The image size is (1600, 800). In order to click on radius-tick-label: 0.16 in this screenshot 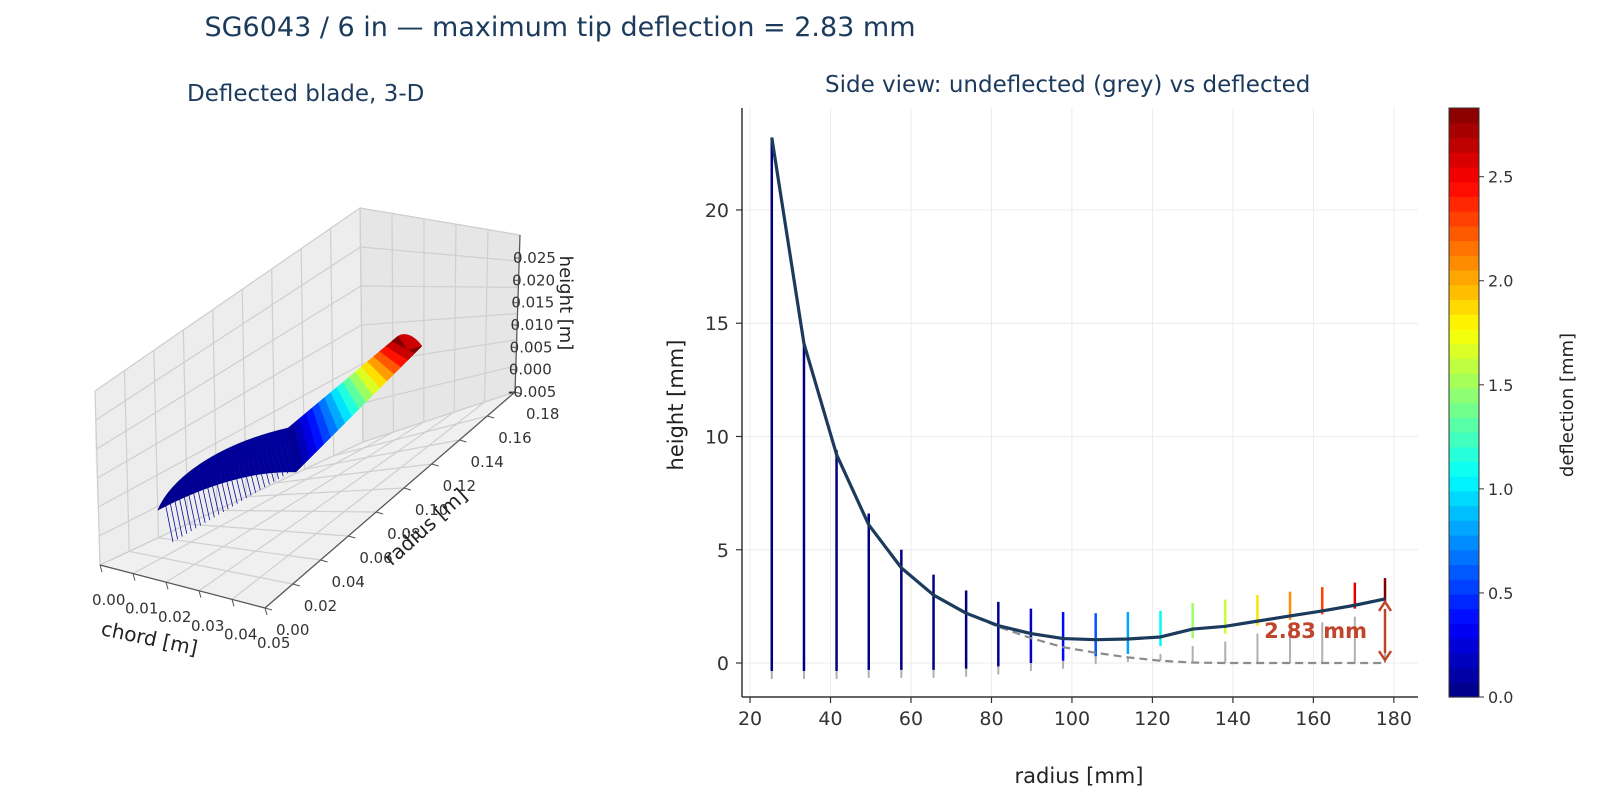, I will do `click(514, 438)`.